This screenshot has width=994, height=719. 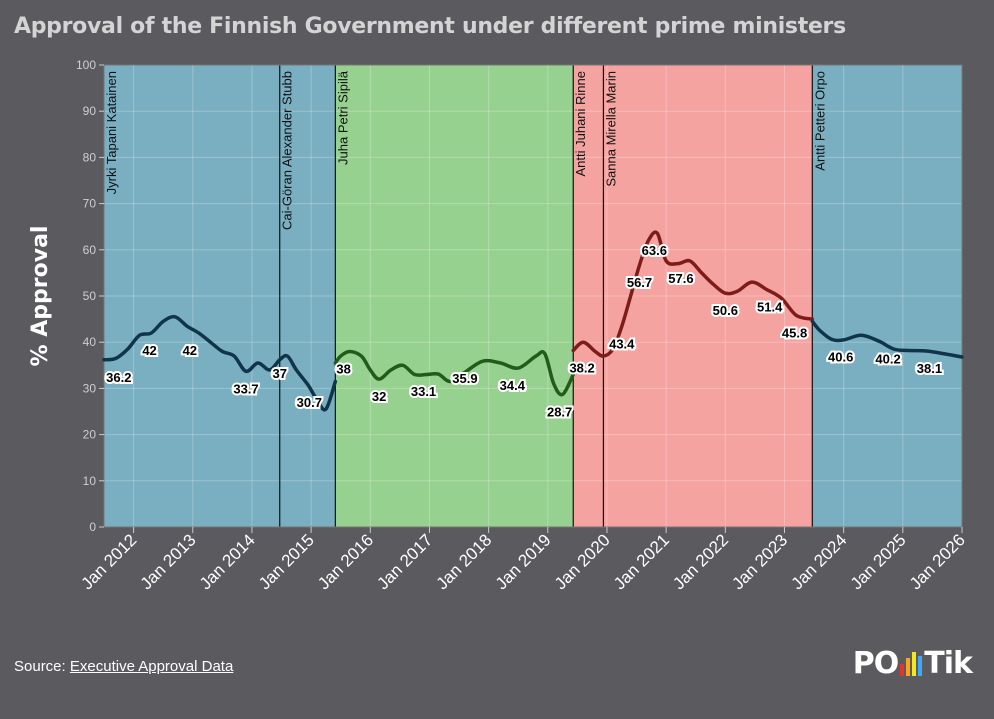 What do you see at coordinates (464, 561) in the screenshot?
I see `x-tick-label: Jan 2018` at bounding box center [464, 561].